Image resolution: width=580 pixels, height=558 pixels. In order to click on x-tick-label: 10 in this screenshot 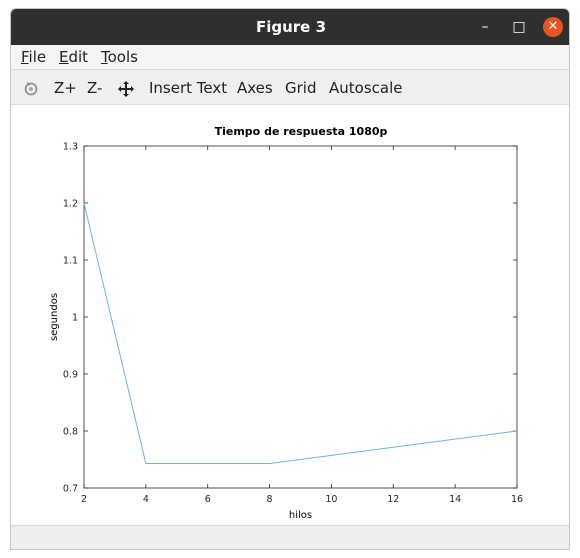, I will do `click(331, 499)`.